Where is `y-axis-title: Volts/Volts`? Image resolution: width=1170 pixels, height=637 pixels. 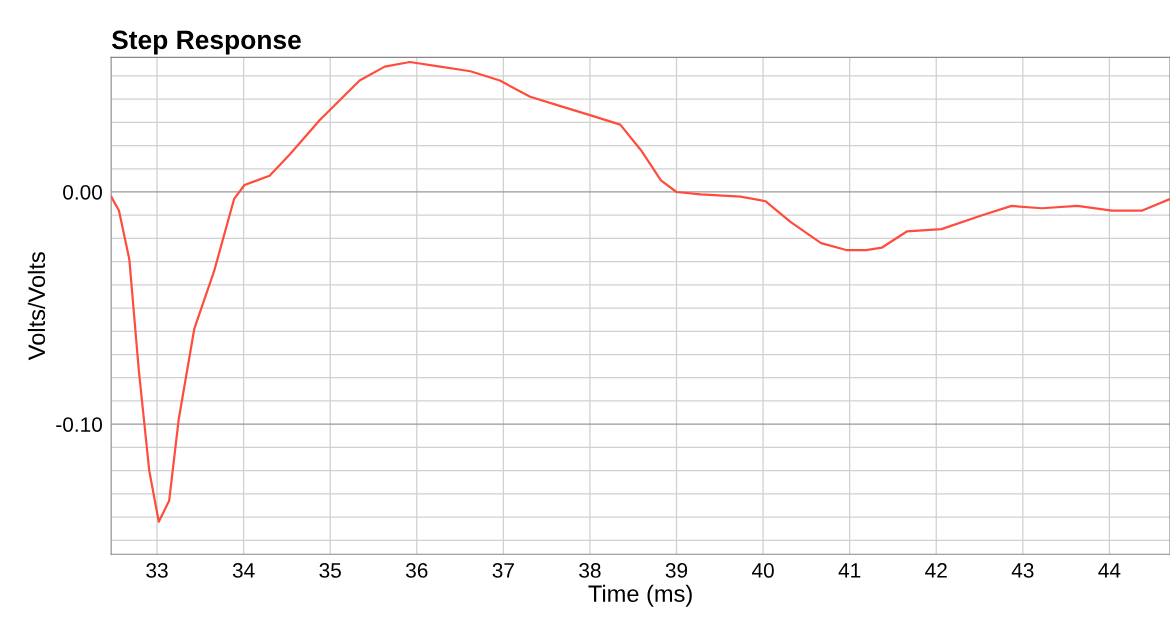
y-axis-title: Volts/Volts is located at coordinates (36, 306).